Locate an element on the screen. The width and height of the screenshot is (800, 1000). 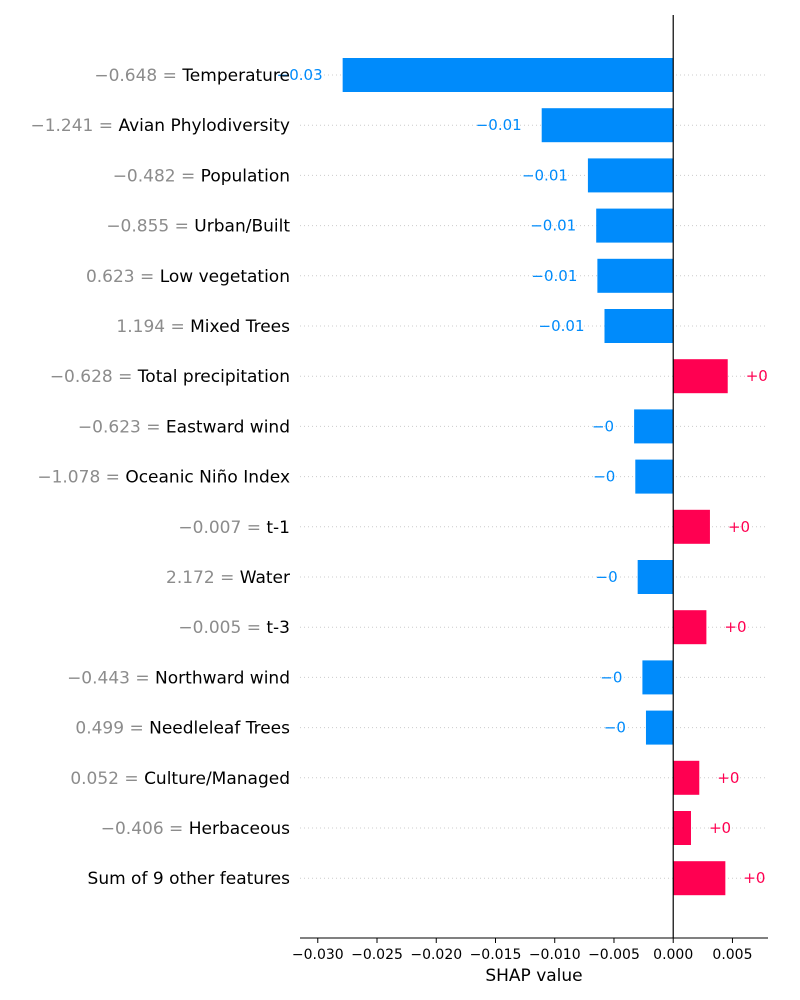
feature-label: −0.648 = Temperature is located at coordinates (192, 76).